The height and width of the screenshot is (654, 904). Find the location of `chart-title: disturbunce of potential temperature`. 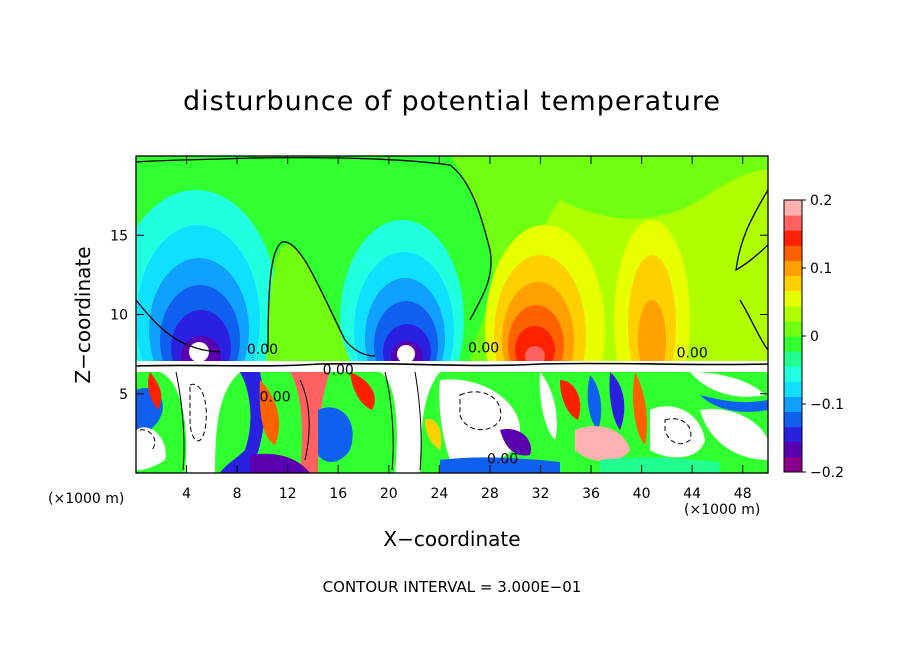

chart-title: disturbunce of potential temperature is located at coordinates (452, 101).